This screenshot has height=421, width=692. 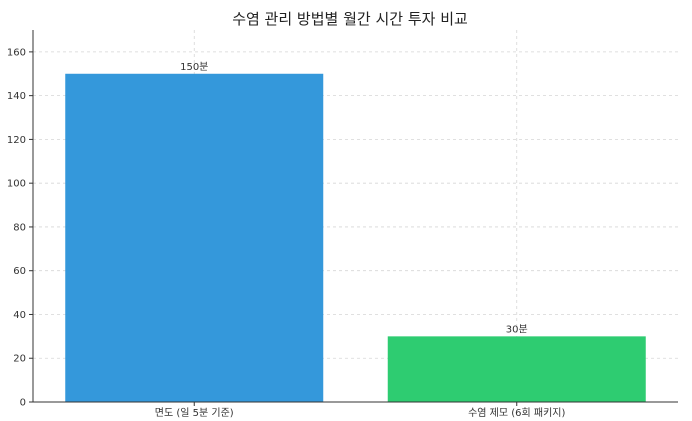 What do you see at coordinates (19, 271) in the screenshot?
I see `y-tick-label: 60` at bounding box center [19, 271].